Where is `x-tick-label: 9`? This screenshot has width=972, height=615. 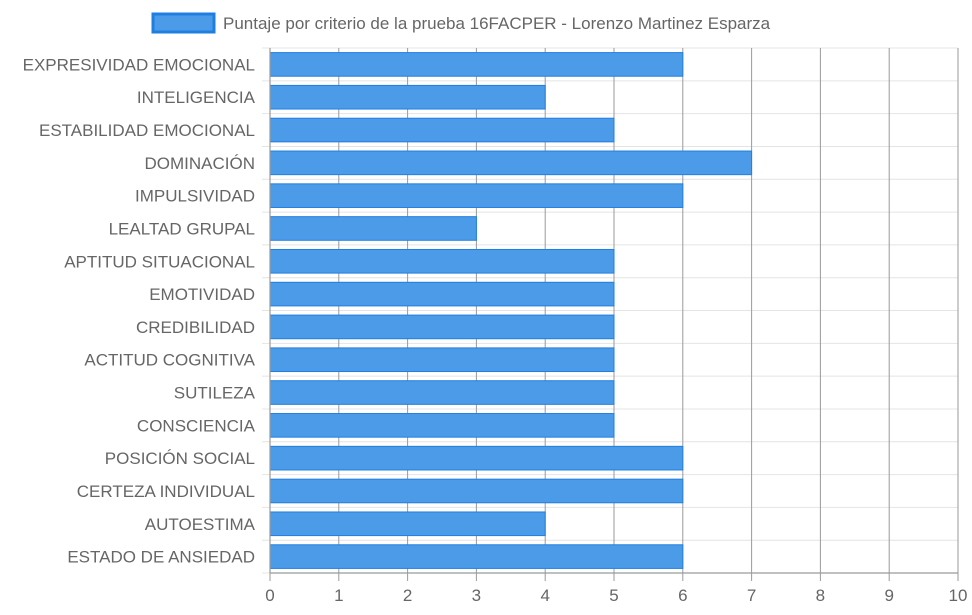 x-tick-label: 9 is located at coordinates (888, 595).